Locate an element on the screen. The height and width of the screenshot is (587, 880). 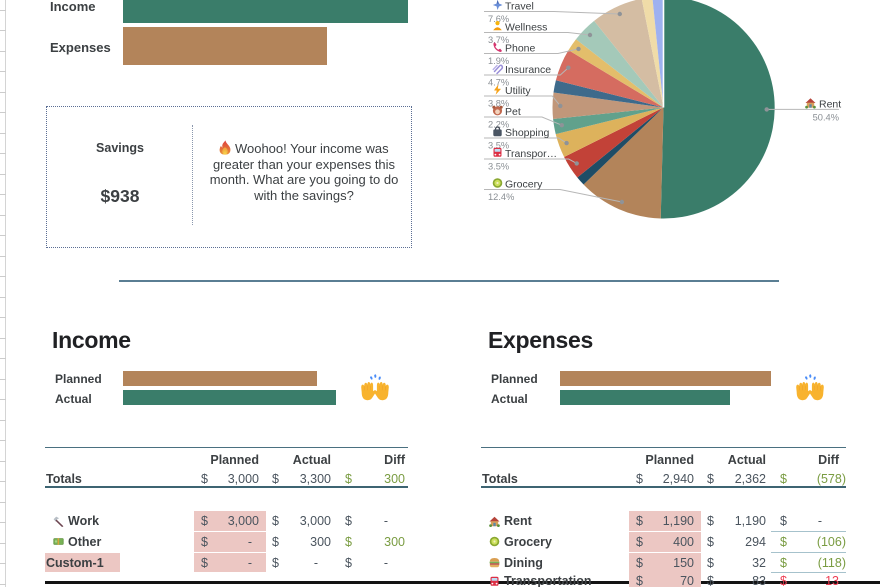
svg-text: 50.4% is located at coordinates (826, 117).